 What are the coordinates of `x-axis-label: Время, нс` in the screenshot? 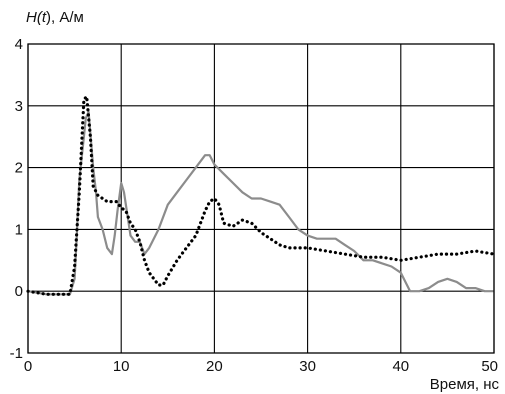 It's located at (465, 384).